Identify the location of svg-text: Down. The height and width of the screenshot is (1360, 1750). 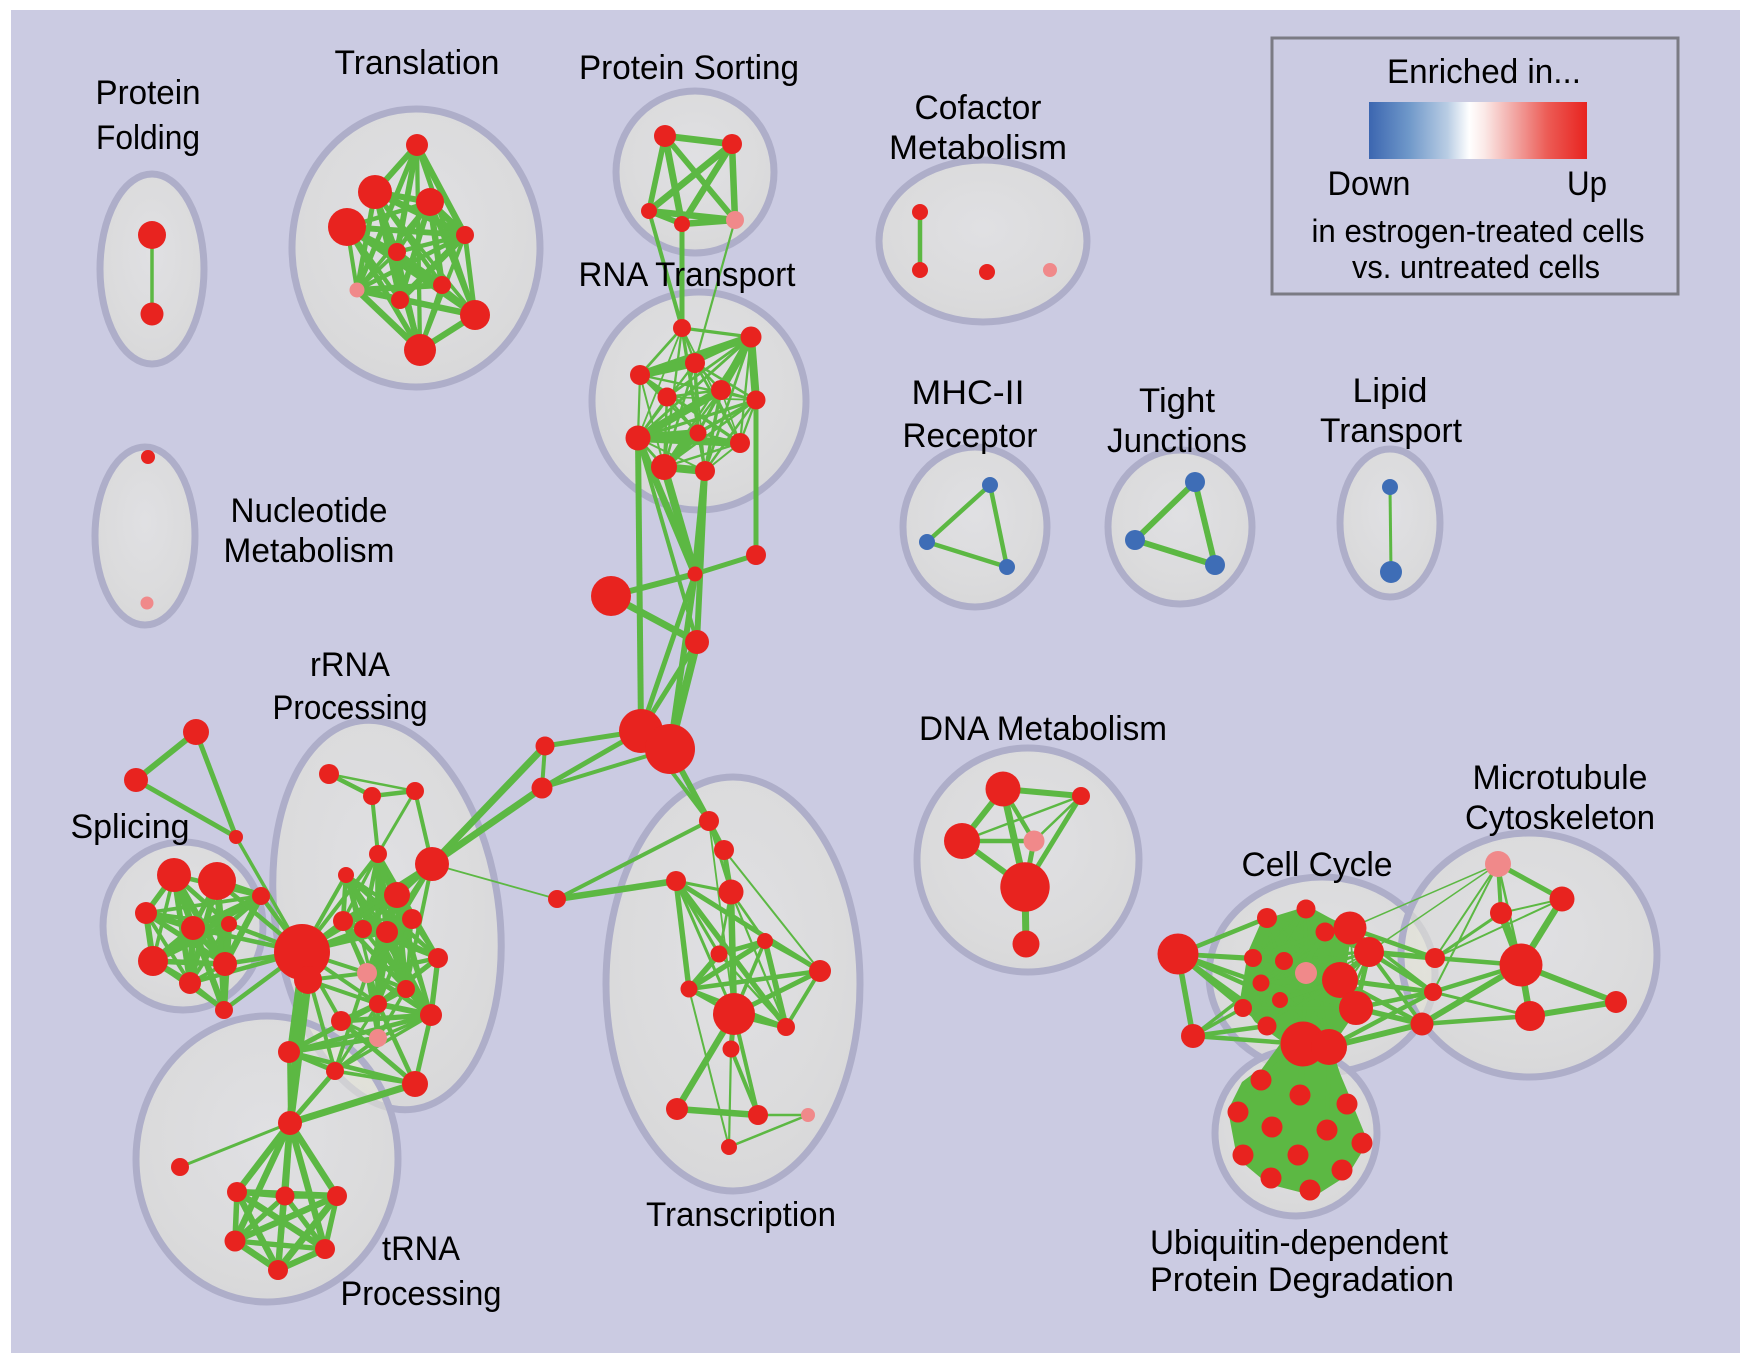
(1369, 184).